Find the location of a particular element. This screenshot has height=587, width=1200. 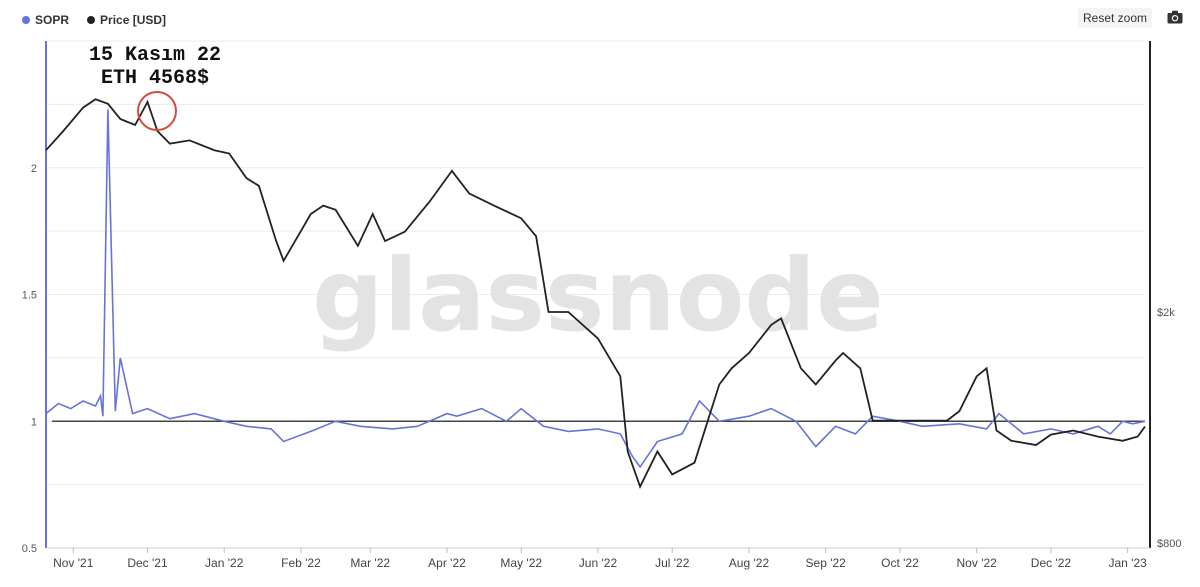

annotation-price: ETH 4568$ is located at coordinates (155, 78).